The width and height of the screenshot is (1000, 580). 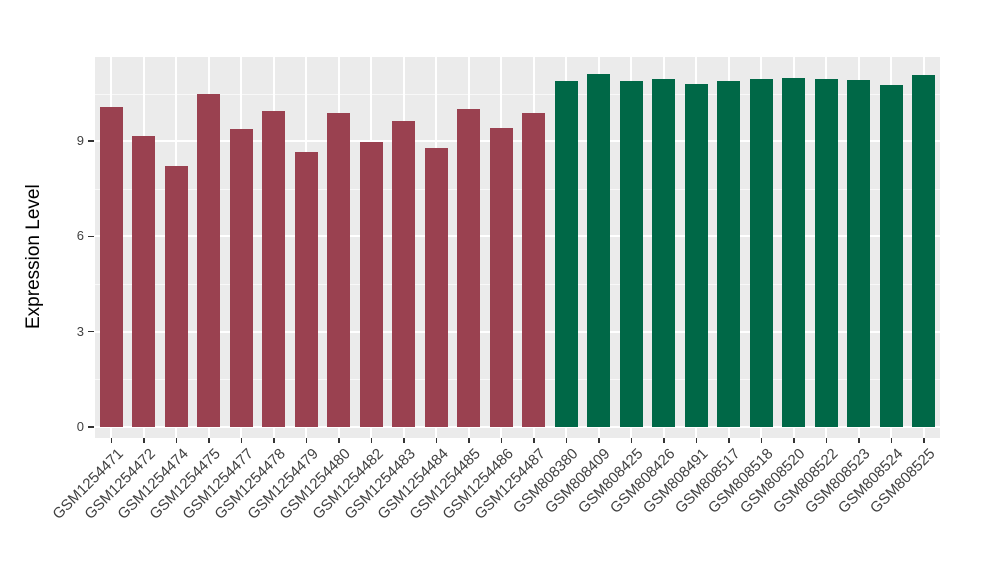 I want to click on y-tick-label: 6, so click(x=80, y=236).